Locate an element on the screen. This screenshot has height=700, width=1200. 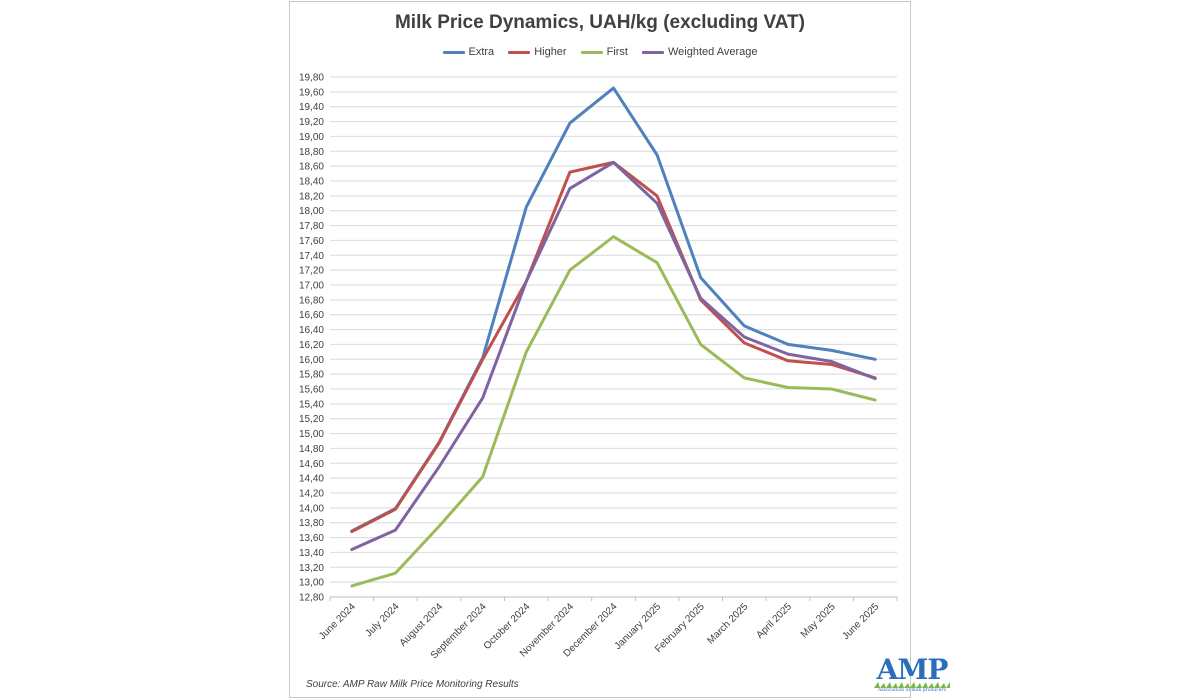
amp-logo: AMP Association of milk producers is located at coordinates (912, 676).